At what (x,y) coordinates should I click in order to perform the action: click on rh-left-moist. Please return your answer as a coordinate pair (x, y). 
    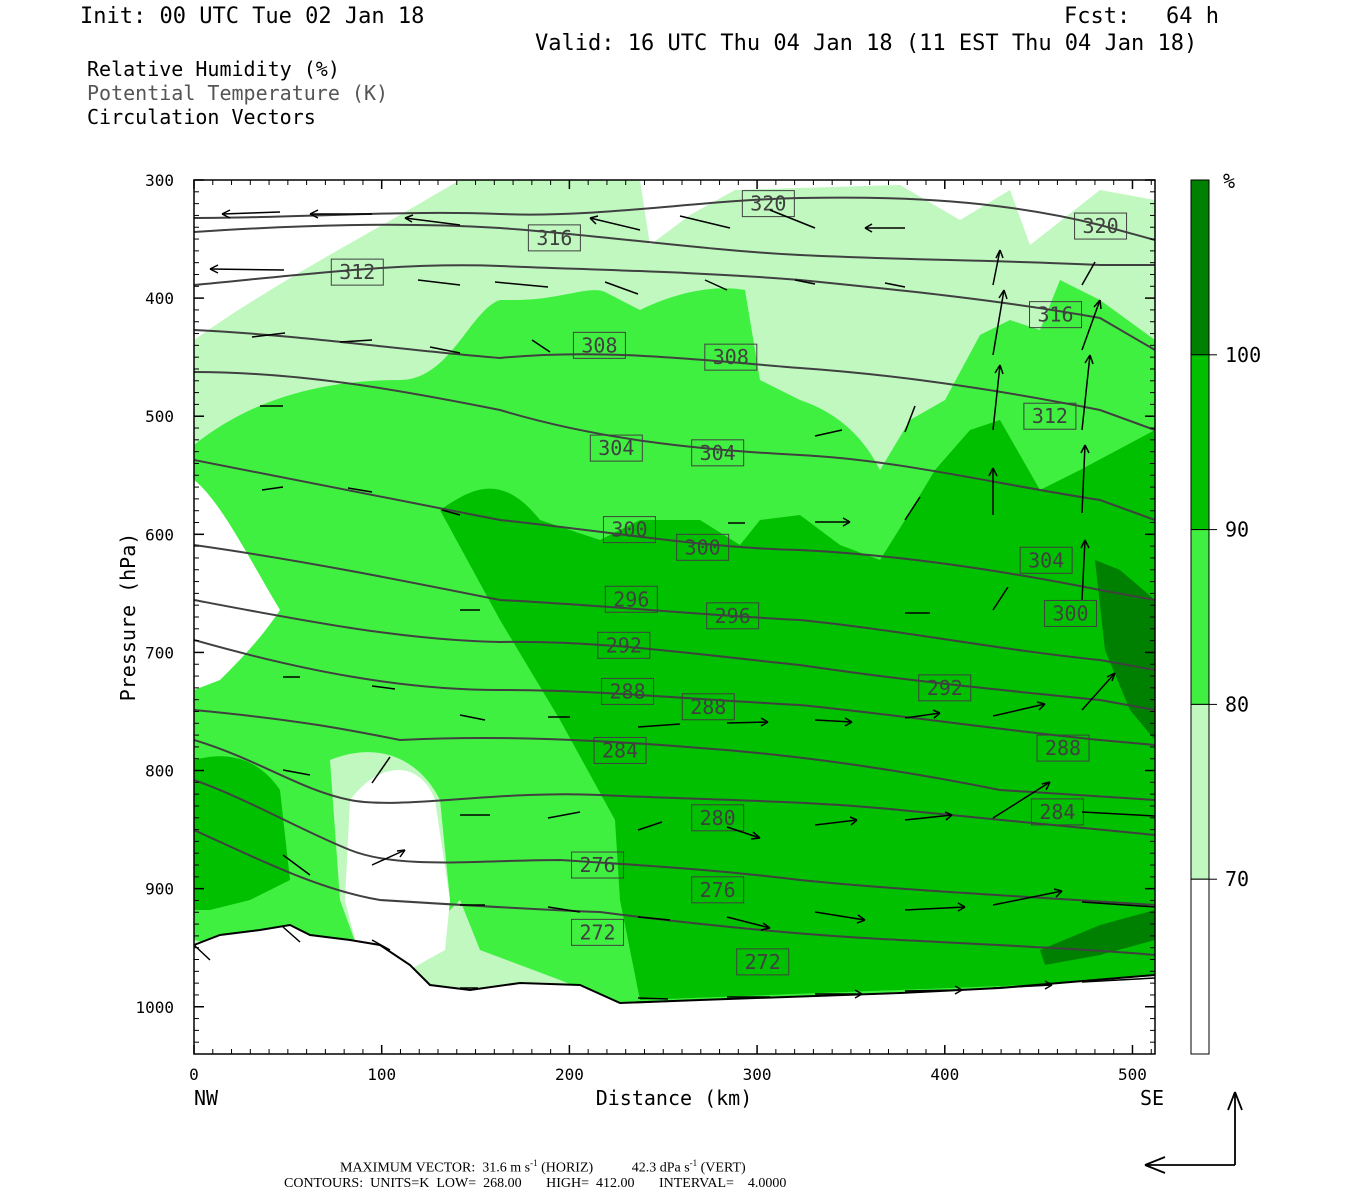
    Looking at the image, I should click on (242, 833).